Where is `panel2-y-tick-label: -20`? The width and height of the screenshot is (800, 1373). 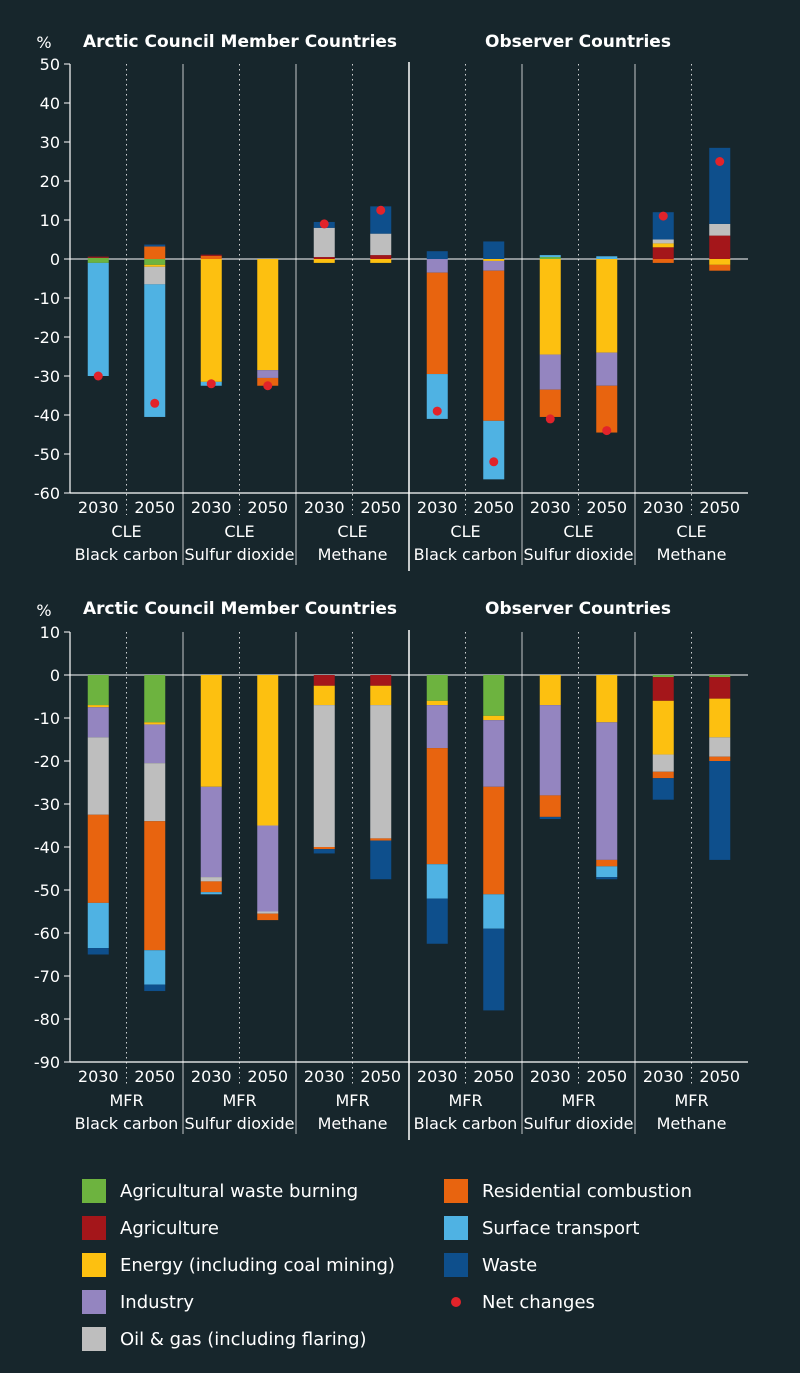 panel2-y-tick-label: -20 is located at coordinates (47, 761).